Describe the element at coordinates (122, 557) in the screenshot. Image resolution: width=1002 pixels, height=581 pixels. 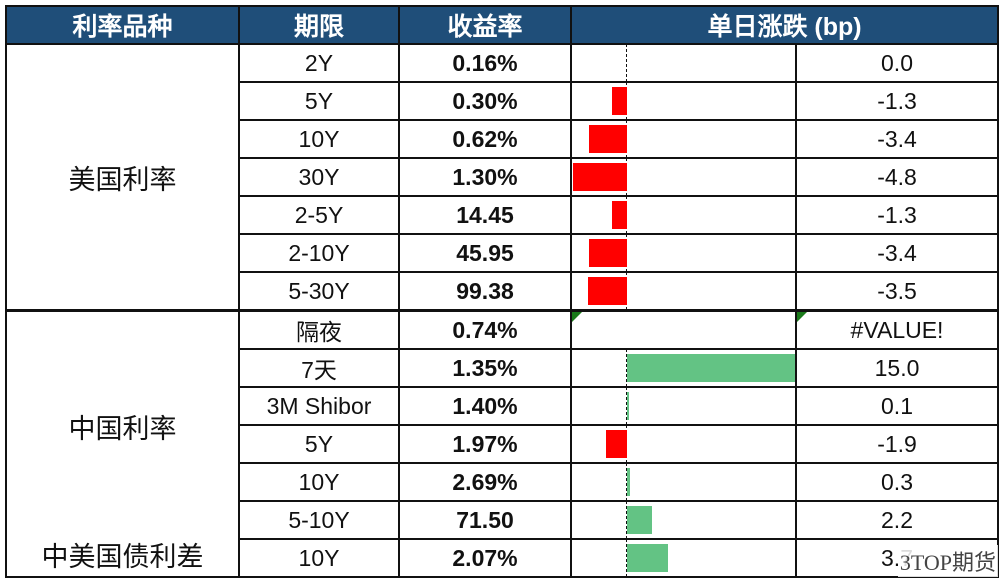
I see `category-label-spread: 中美国债利差` at that location.